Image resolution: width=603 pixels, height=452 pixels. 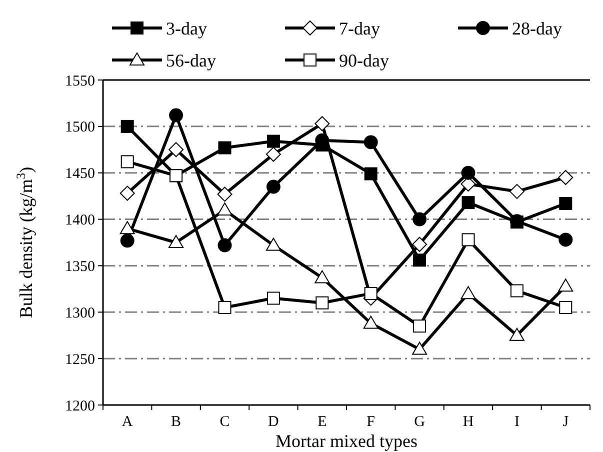 What do you see at coordinates (80, 313) in the screenshot?
I see `y-tick-label: 1300` at bounding box center [80, 313].